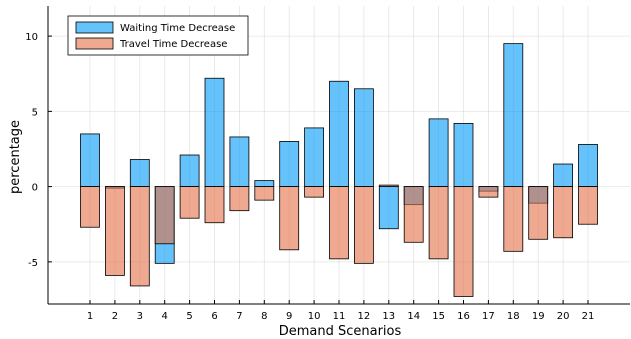  I want to click on legend-label-waiting: Waiting Time Decrease, so click(177, 28).